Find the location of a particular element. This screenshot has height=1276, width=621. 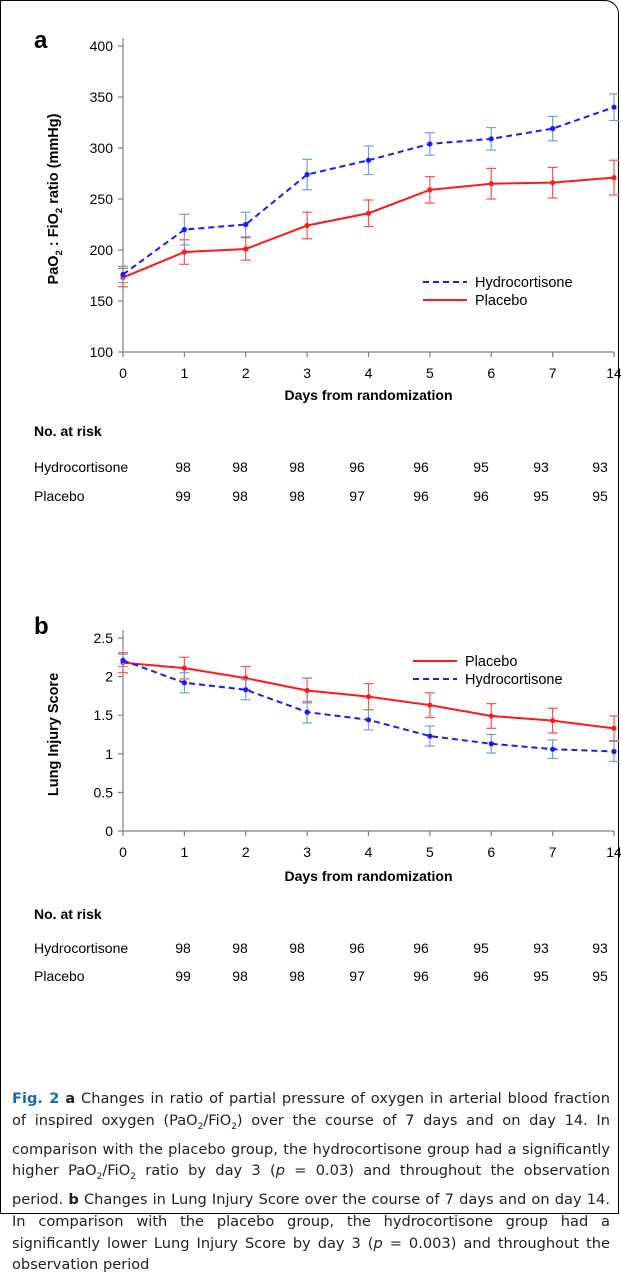

y-tick-label: 100 is located at coordinates (102, 352).